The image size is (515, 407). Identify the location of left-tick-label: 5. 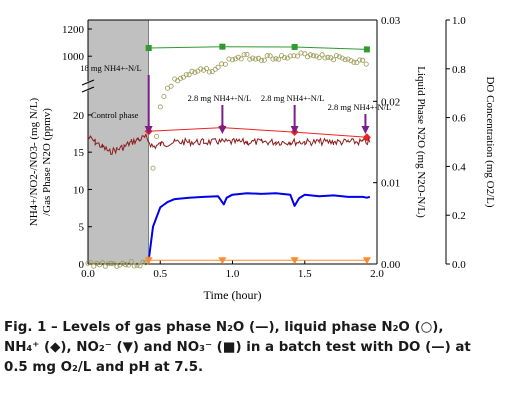
(82, 228).